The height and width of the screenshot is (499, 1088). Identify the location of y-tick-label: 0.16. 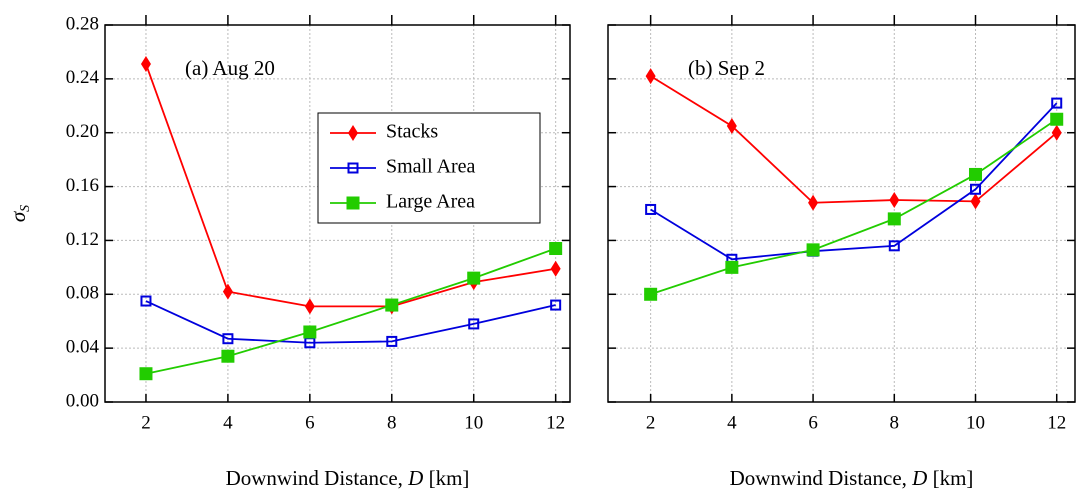
(82, 185).